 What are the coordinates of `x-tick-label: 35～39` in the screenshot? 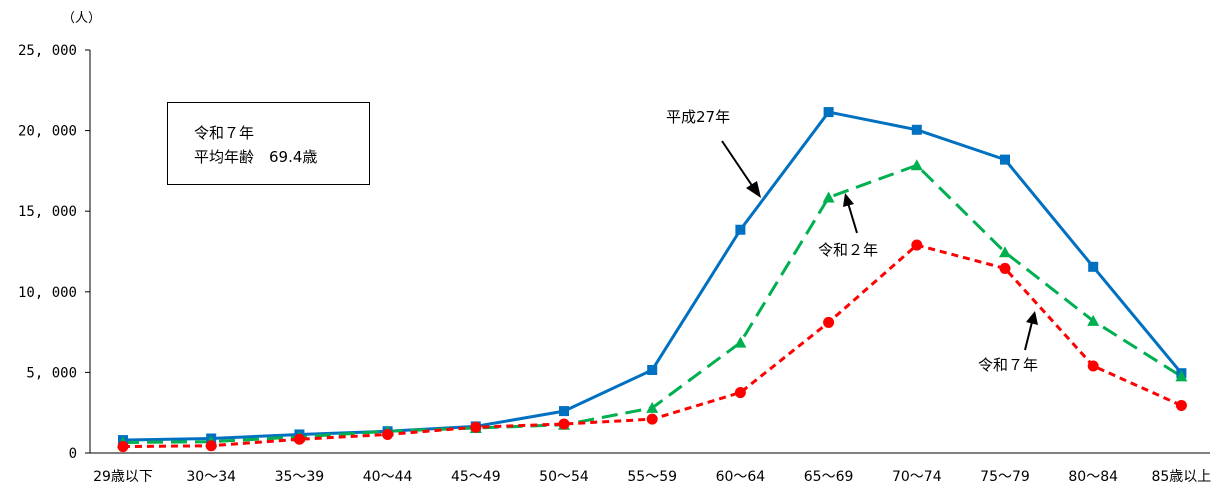 It's located at (300, 477).